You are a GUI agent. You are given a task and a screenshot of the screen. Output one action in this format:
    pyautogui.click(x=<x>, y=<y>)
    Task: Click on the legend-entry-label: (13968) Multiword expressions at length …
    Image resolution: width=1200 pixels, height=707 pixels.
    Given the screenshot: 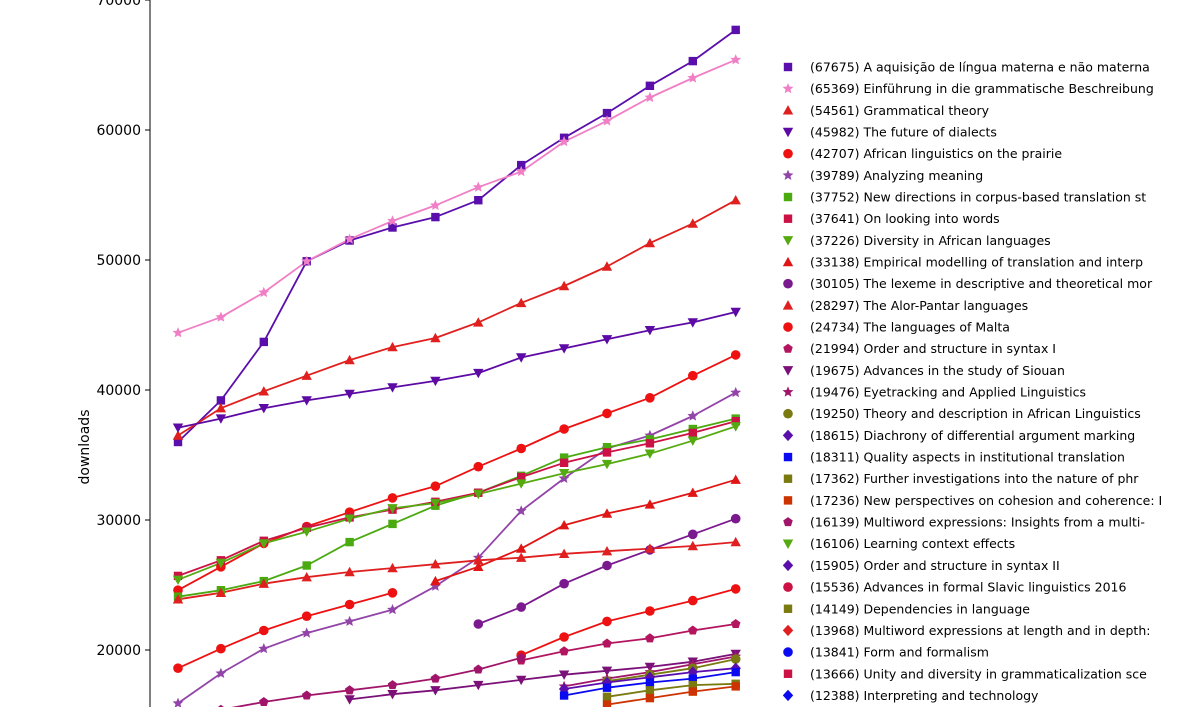 What is the action you would take?
    pyautogui.click(x=980, y=630)
    